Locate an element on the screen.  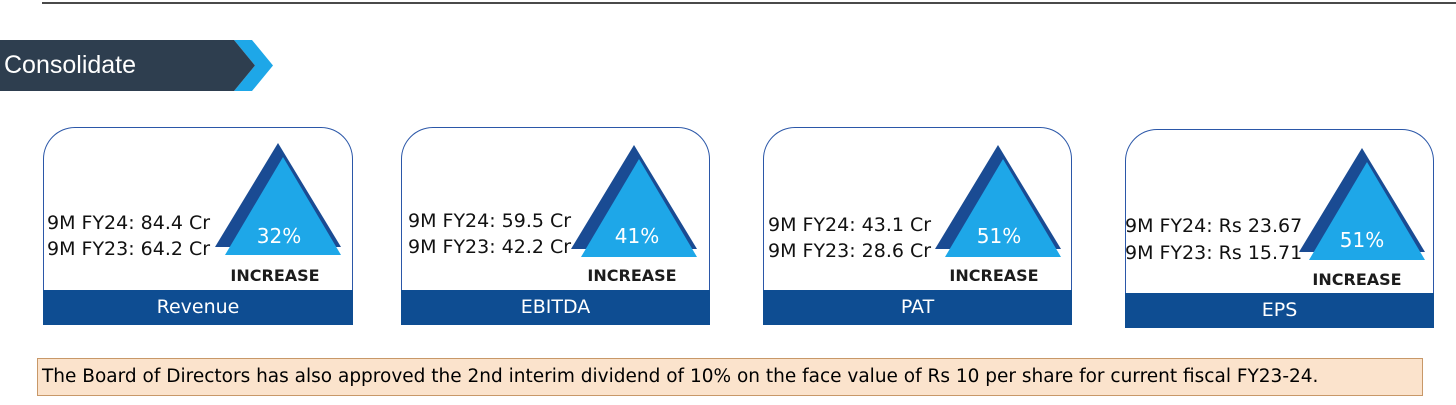
fy23-value: 9M FY23: Rs 15.71 is located at coordinates (1214, 253).